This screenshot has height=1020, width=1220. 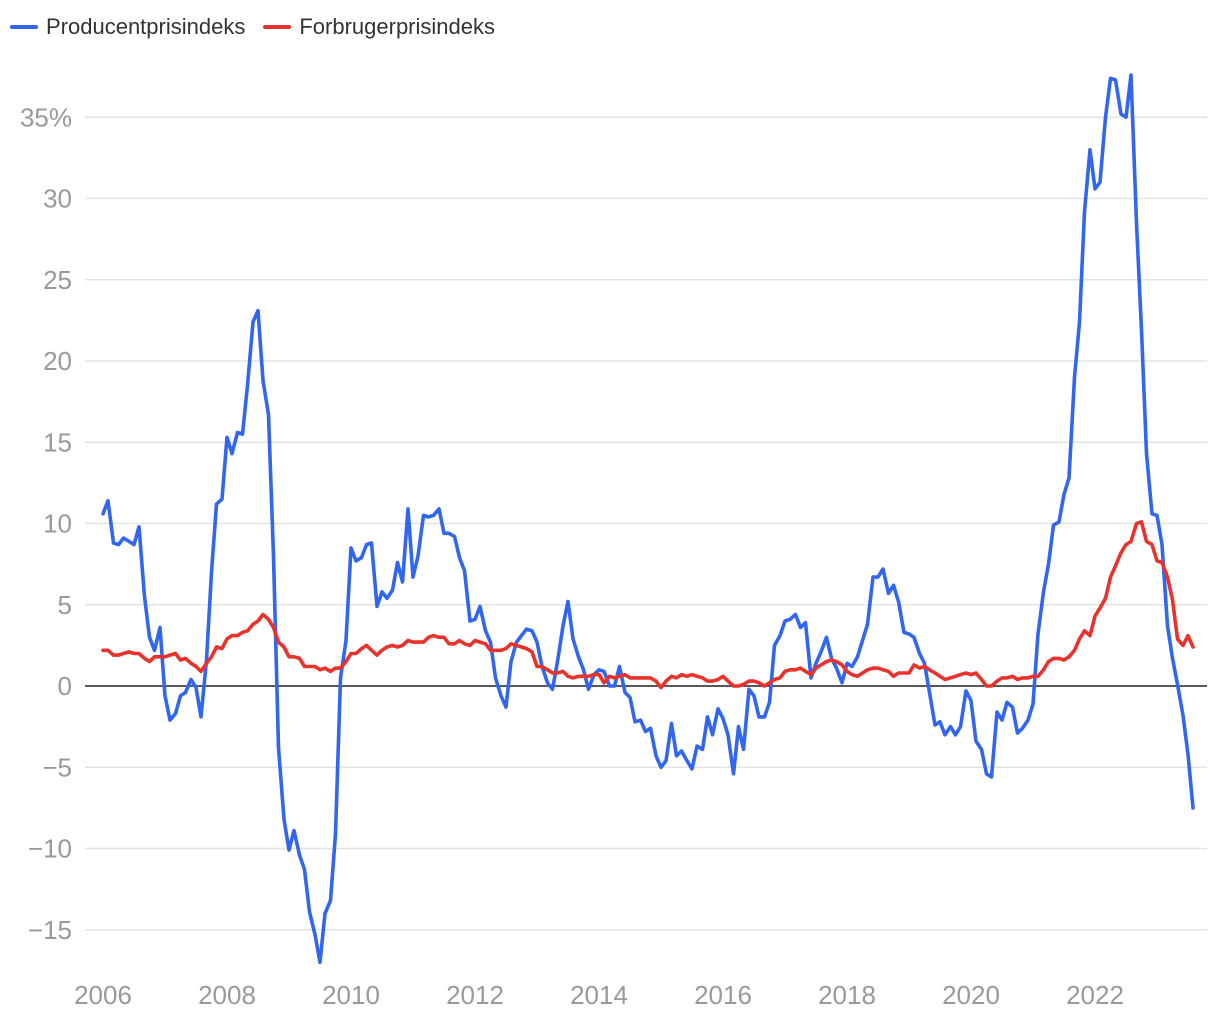 What do you see at coordinates (57, 280) in the screenshot?
I see `y-tick-label: 25` at bounding box center [57, 280].